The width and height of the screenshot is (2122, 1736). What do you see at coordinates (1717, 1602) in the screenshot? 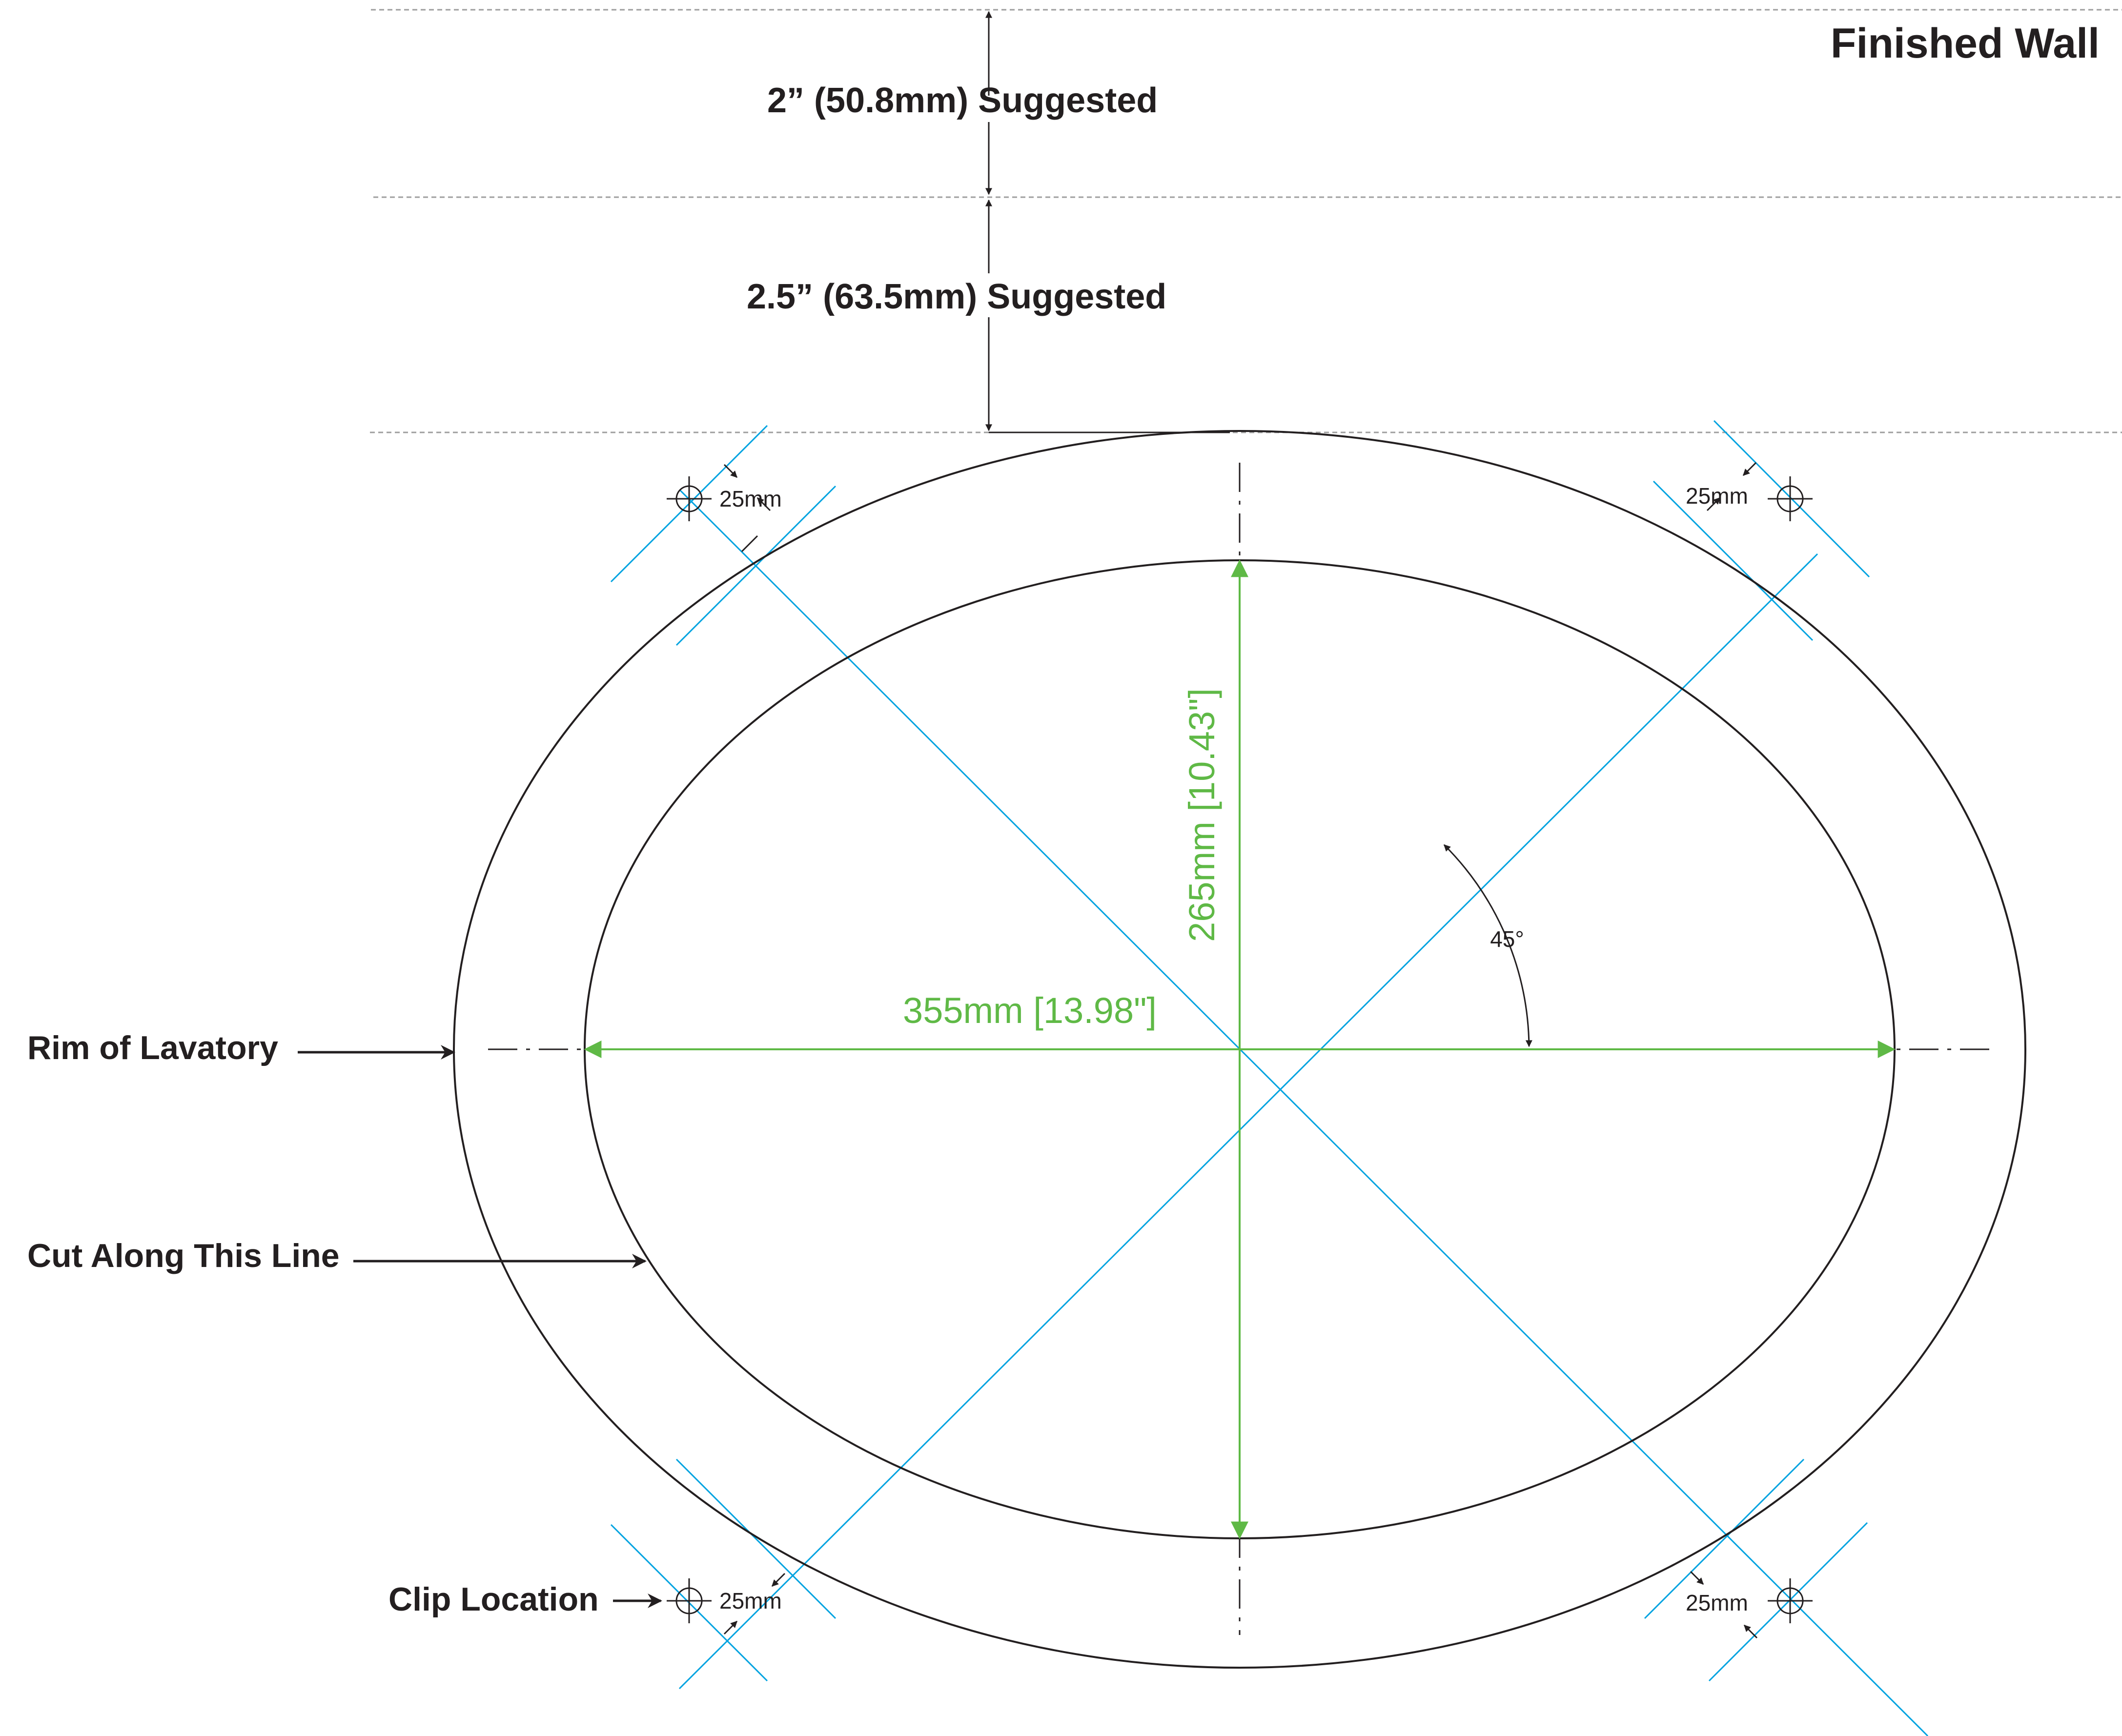
I see `clip-offset-label-bottom-right: 25mm` at bounding box center [1717, 1602].